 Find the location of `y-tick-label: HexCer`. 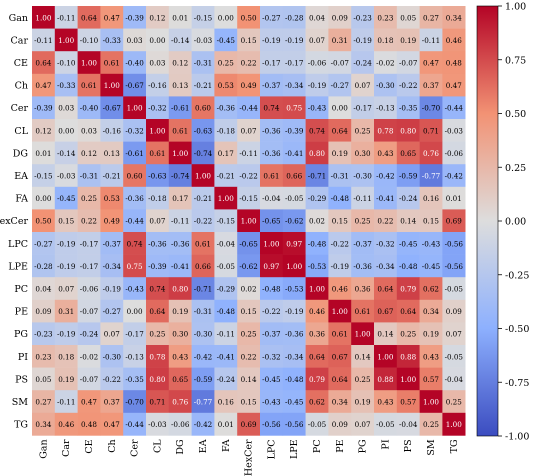

y-tick-label: HexCer is located at coordinates (14, 221).